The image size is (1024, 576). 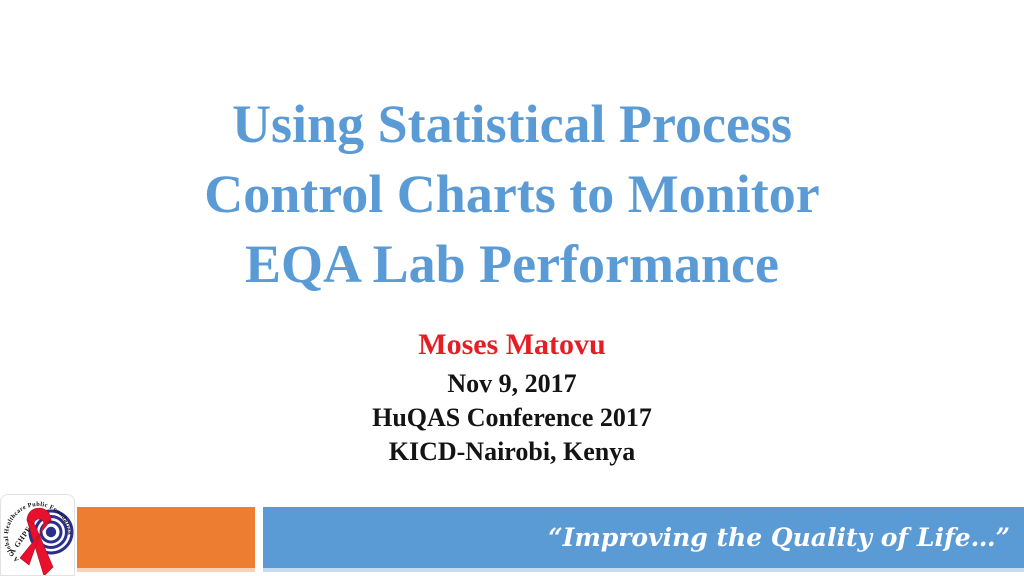 I want to click on footer-tagline: “Improving the Quality of Life…”, so click(x=779, y=537).